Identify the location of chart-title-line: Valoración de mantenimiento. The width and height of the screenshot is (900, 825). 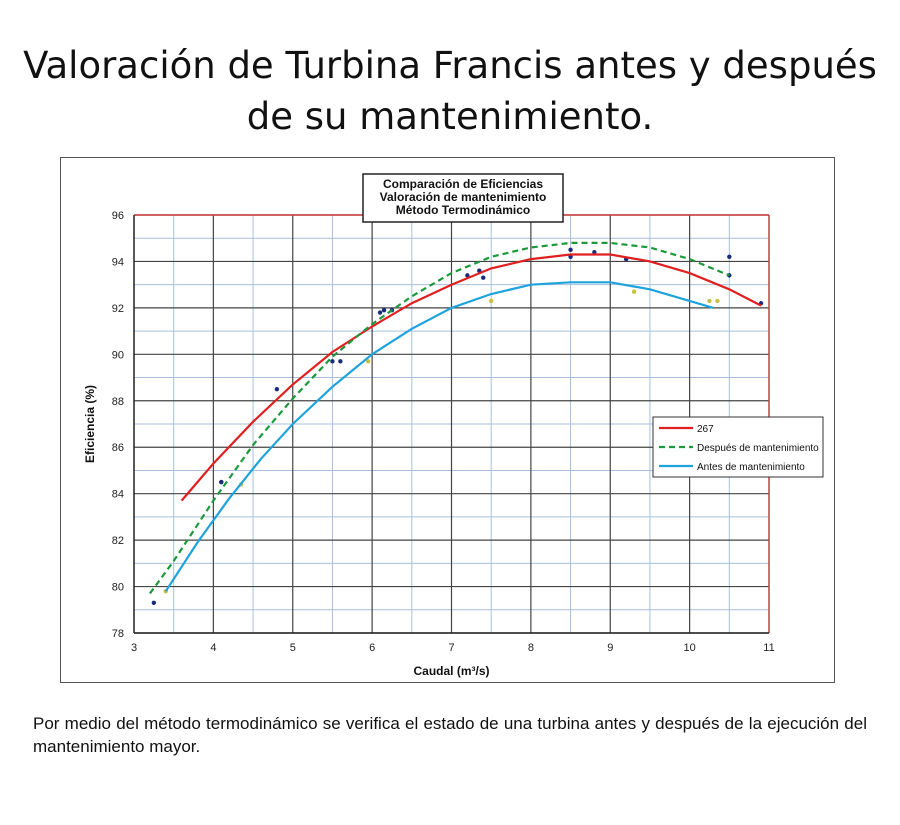
(463, 197).